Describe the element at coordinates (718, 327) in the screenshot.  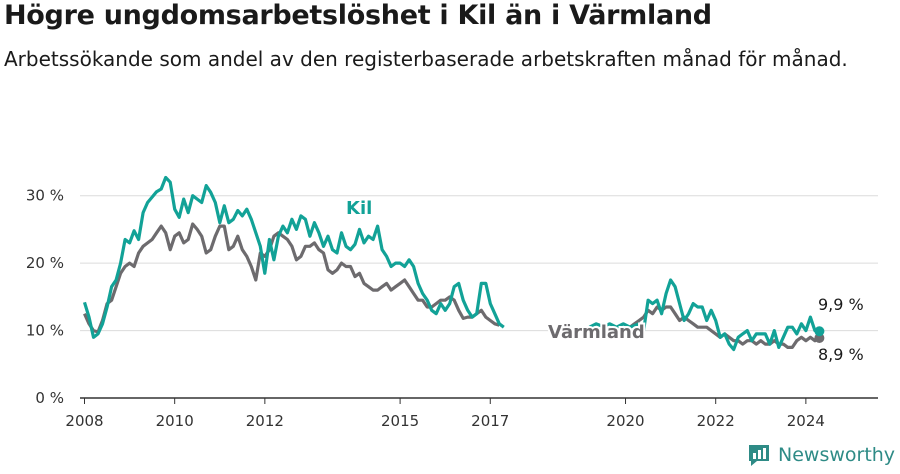
I see `series-line-varmland-recent` at that location.